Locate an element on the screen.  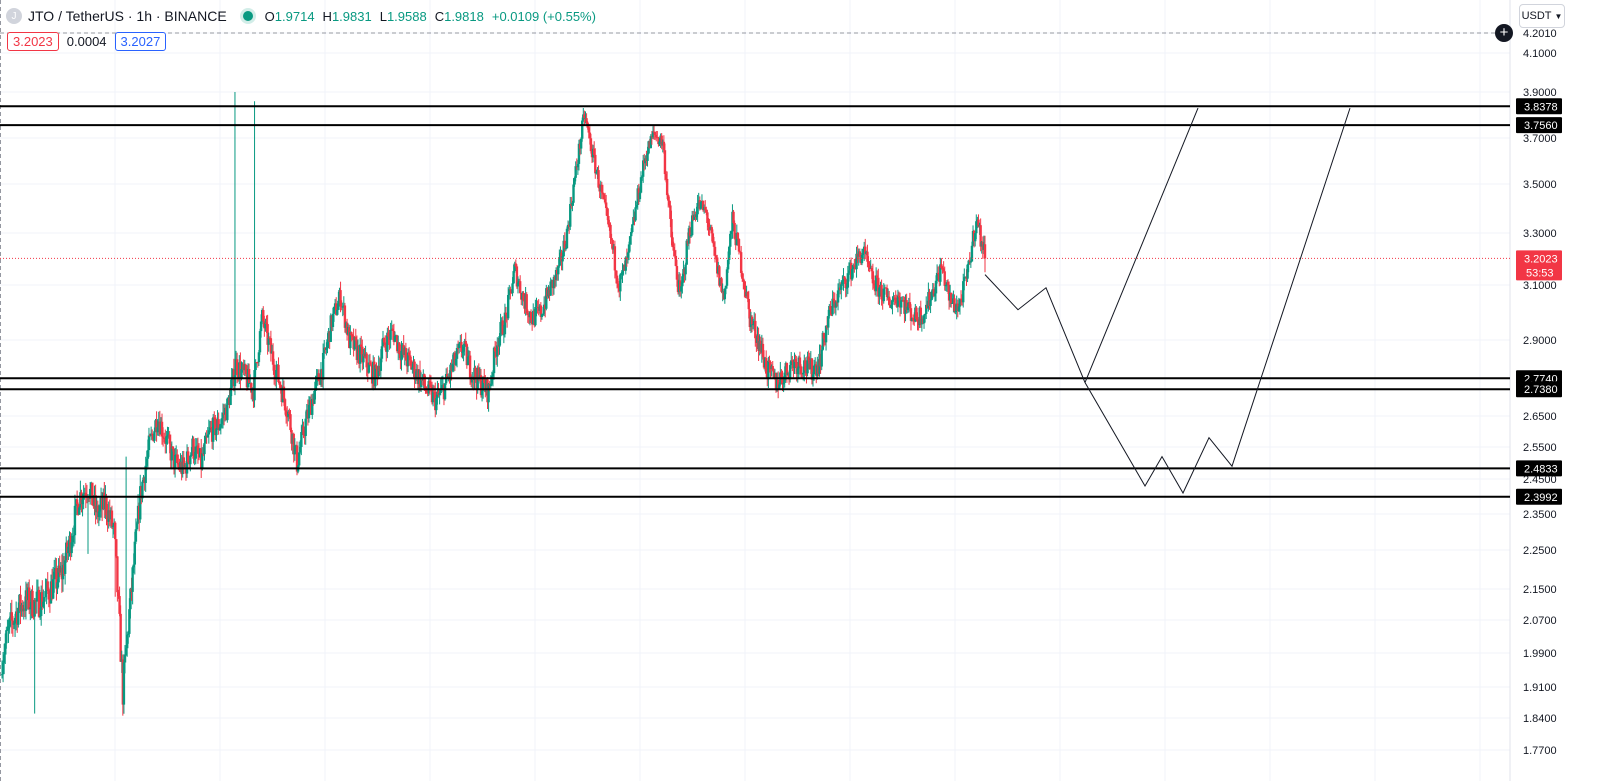
sell-price-button: 3.2023 is located at coordinates (33, 41).